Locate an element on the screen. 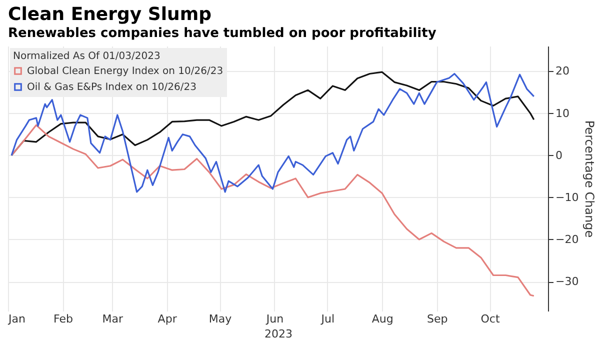 The height and width of the screenshot is (347, 600). legend-title: Normalized As Of 01/03/2023 is located at coordinates (86, 56).